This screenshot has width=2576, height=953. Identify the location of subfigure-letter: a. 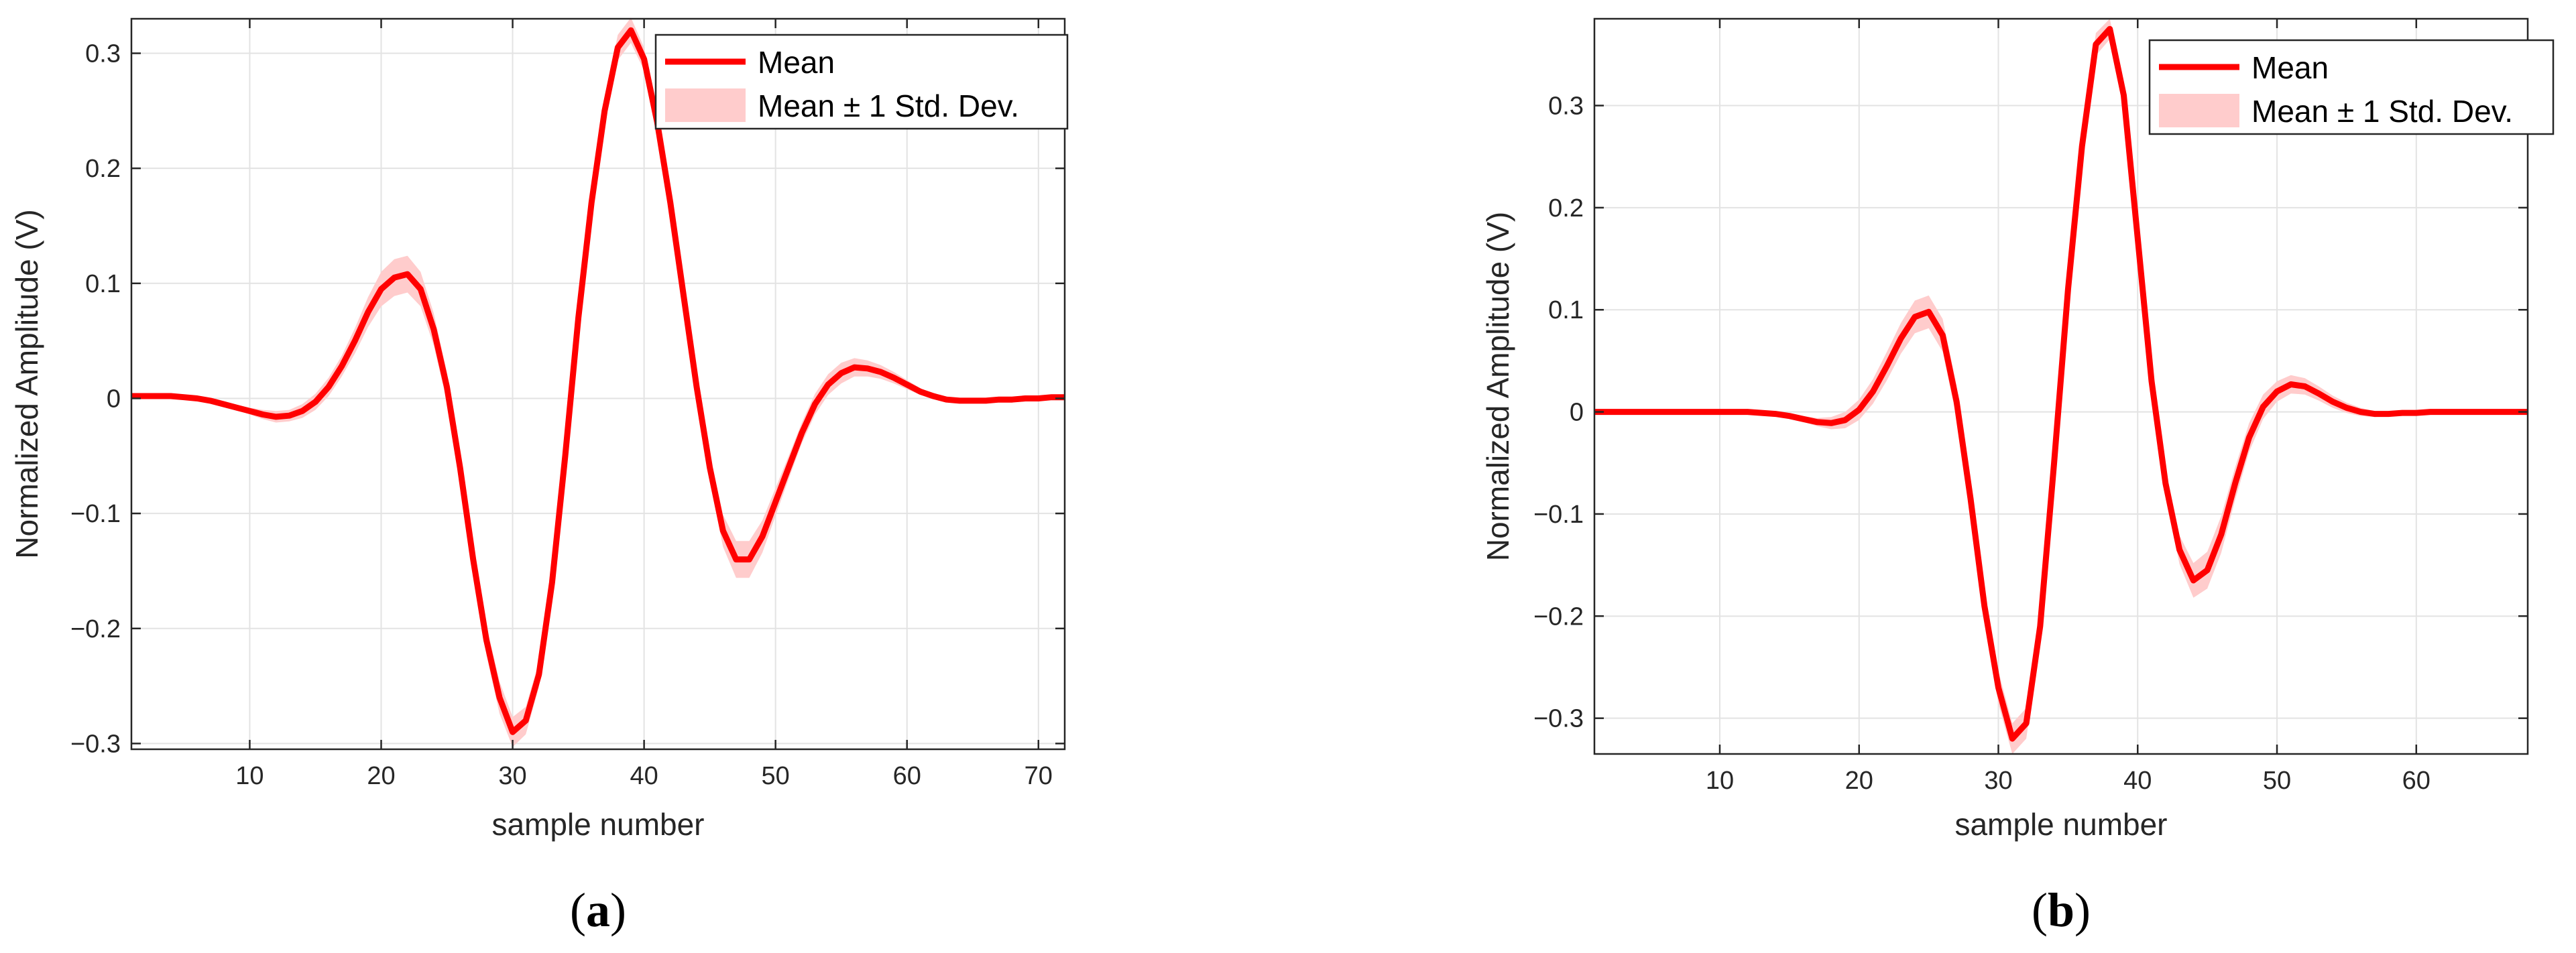
(598, 910).